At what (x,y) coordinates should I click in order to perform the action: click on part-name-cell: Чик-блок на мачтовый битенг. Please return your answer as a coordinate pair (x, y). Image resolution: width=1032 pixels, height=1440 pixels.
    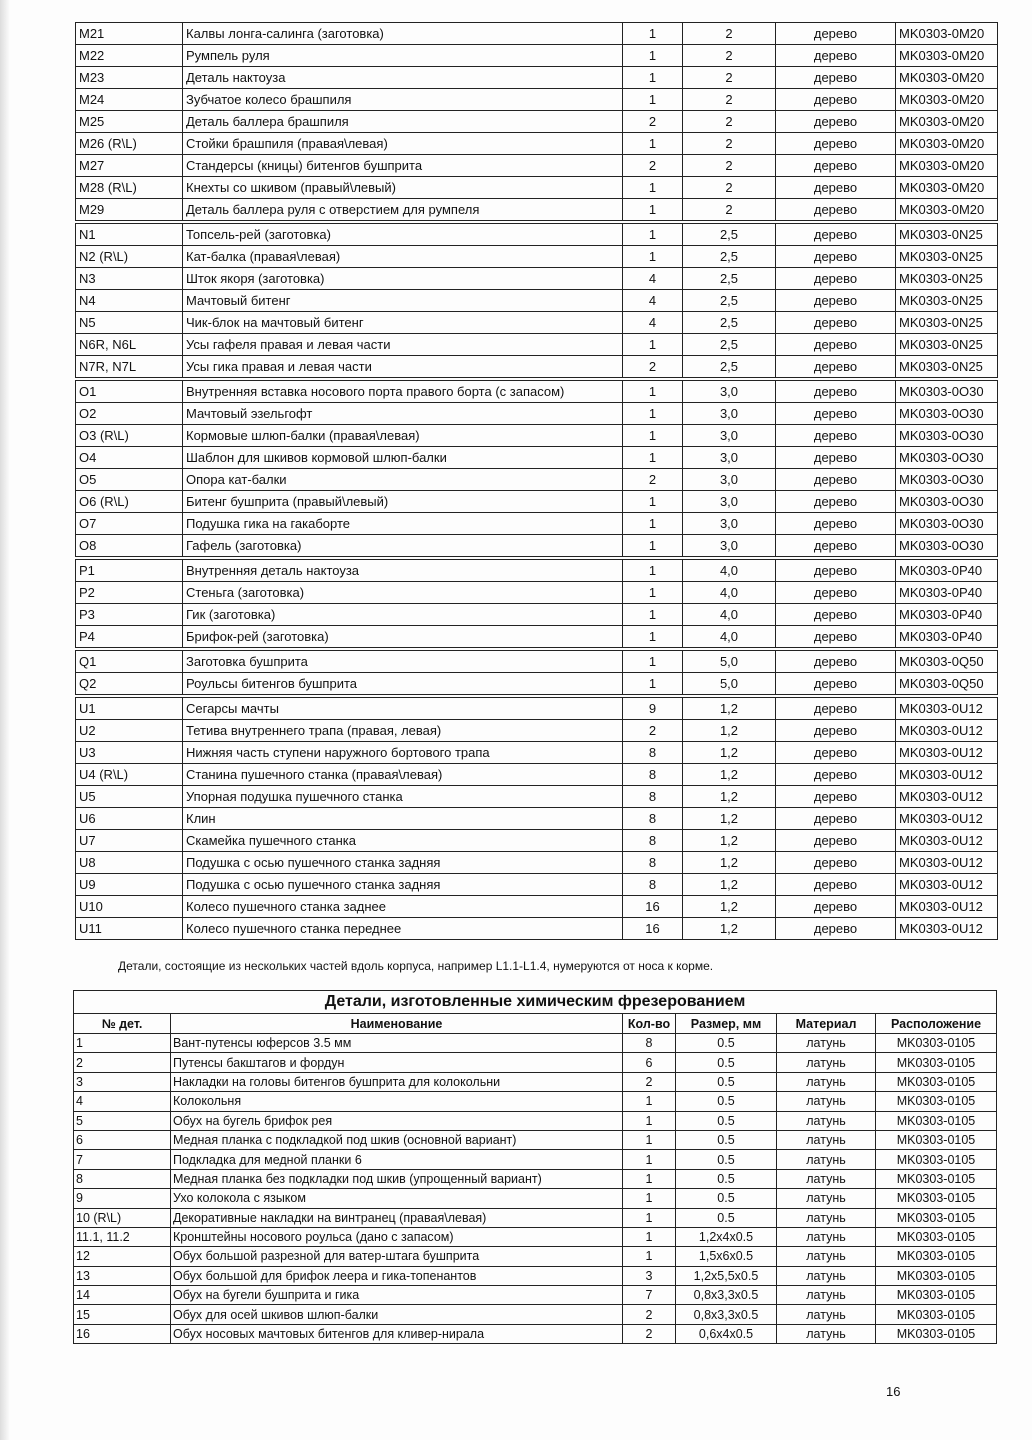
    Looking at the image, I should click on (402, 322).